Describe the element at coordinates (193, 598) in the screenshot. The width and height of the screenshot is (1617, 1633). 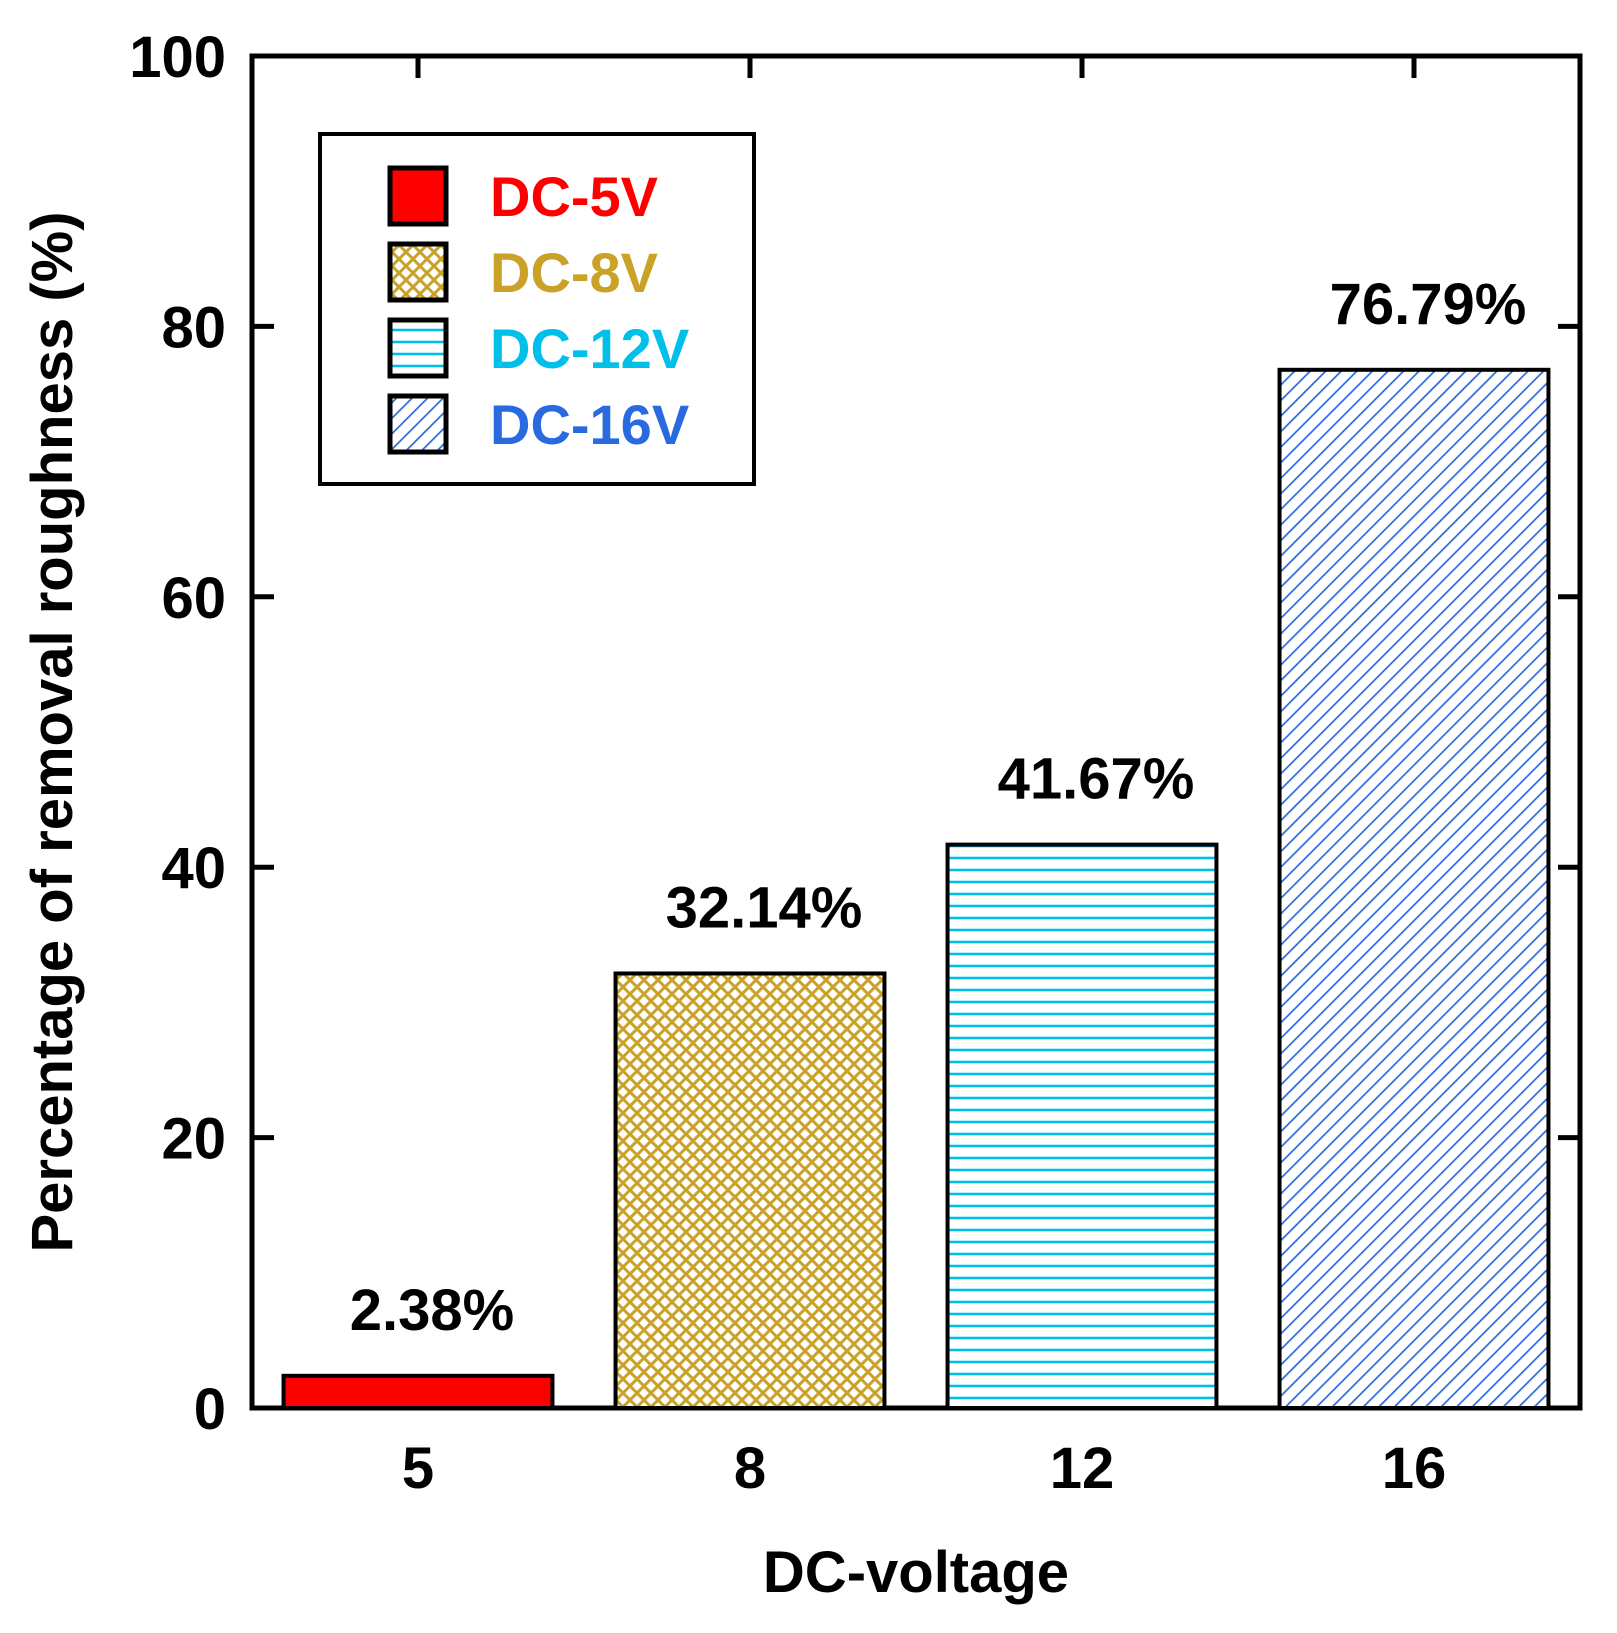
I see `y-tick-label: 60` at that location.